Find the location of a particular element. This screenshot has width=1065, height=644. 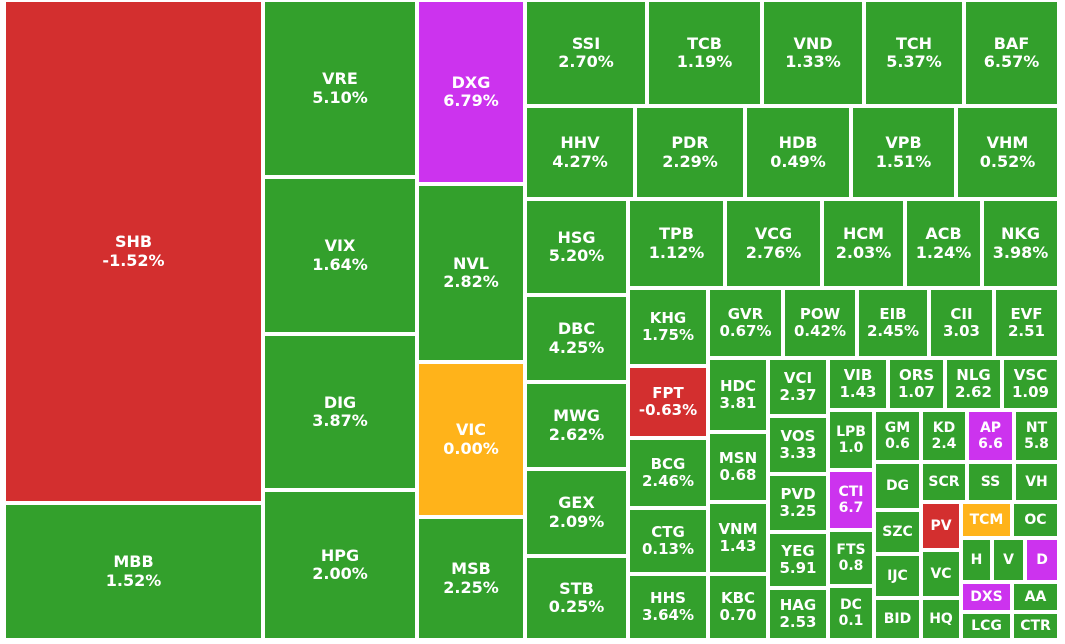

tile-khg: KHG 1.75% is located at coordinates (668, 327).